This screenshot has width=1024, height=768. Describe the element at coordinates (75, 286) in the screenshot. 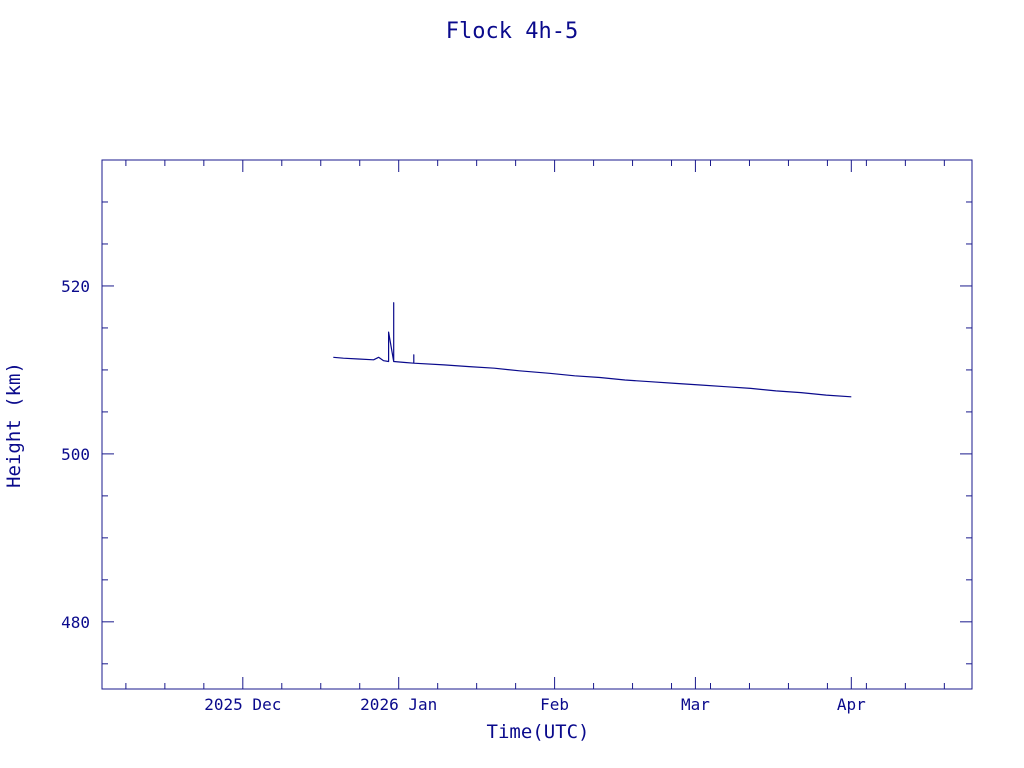

I see `y-tick-label: 520` at that location.